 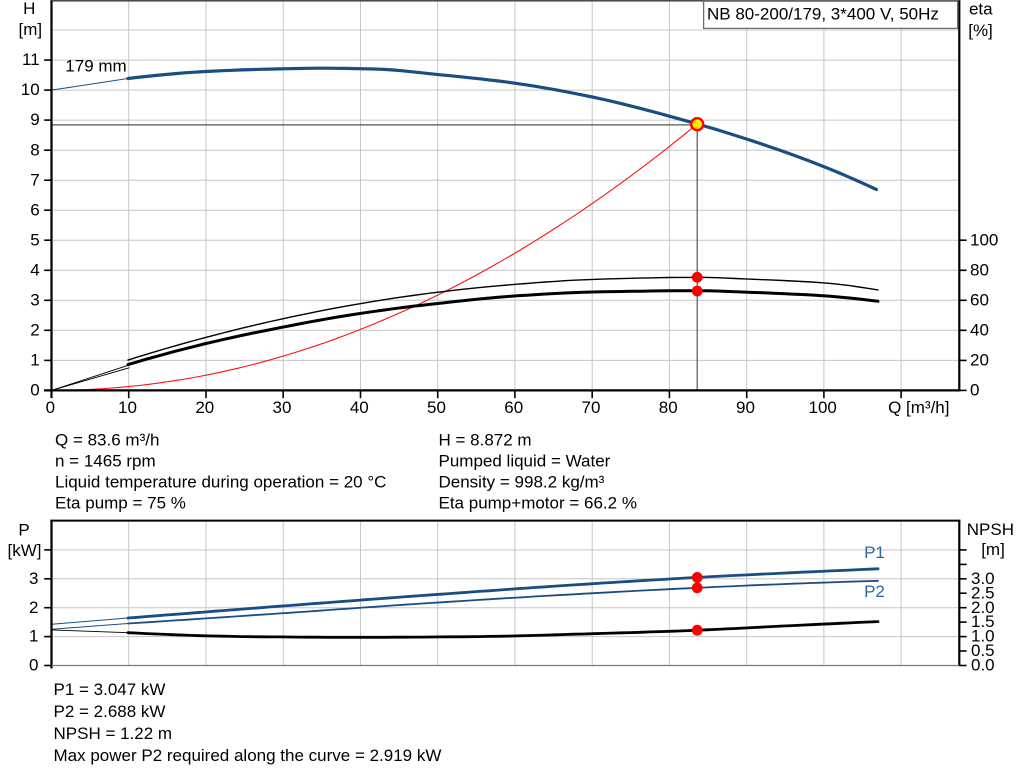 I want to click on svg-text: 70, so click(x=591, y=407).